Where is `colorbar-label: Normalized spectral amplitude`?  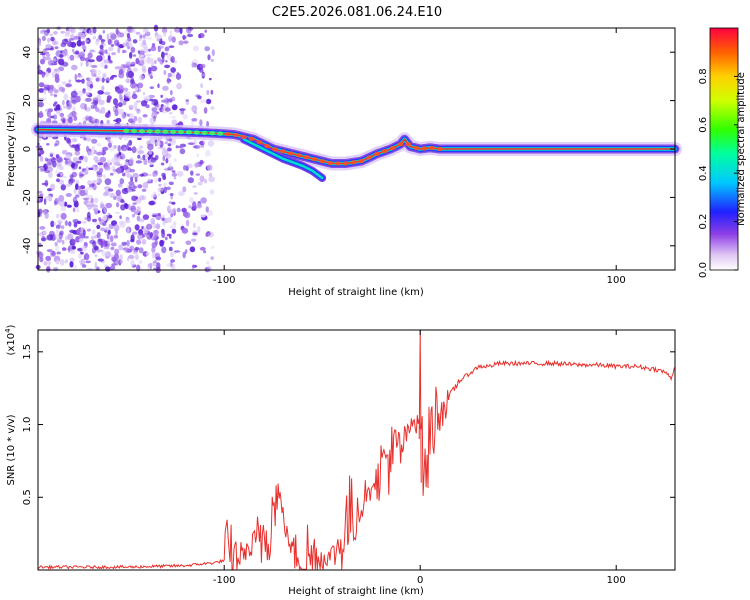
colorbar-label: Normalized spectral amplitude is located at coordinates (741, 149).